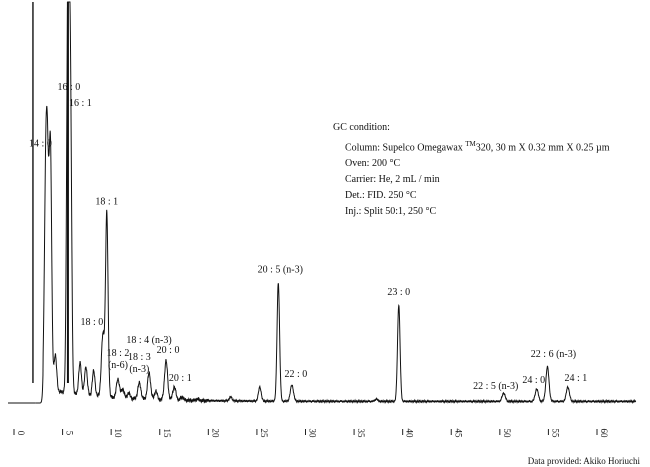 Image resolution: width=650 pixels, height=467 pixels. Describe the element at coordinates (410, 434) in the screenshot. I see `x-tick-label: 40` at that location.